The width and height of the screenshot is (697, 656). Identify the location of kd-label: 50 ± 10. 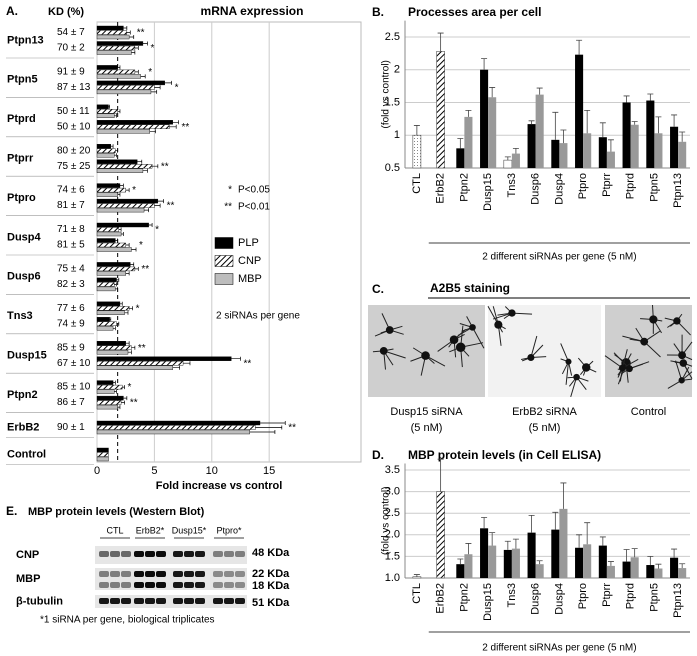
(74, 126).